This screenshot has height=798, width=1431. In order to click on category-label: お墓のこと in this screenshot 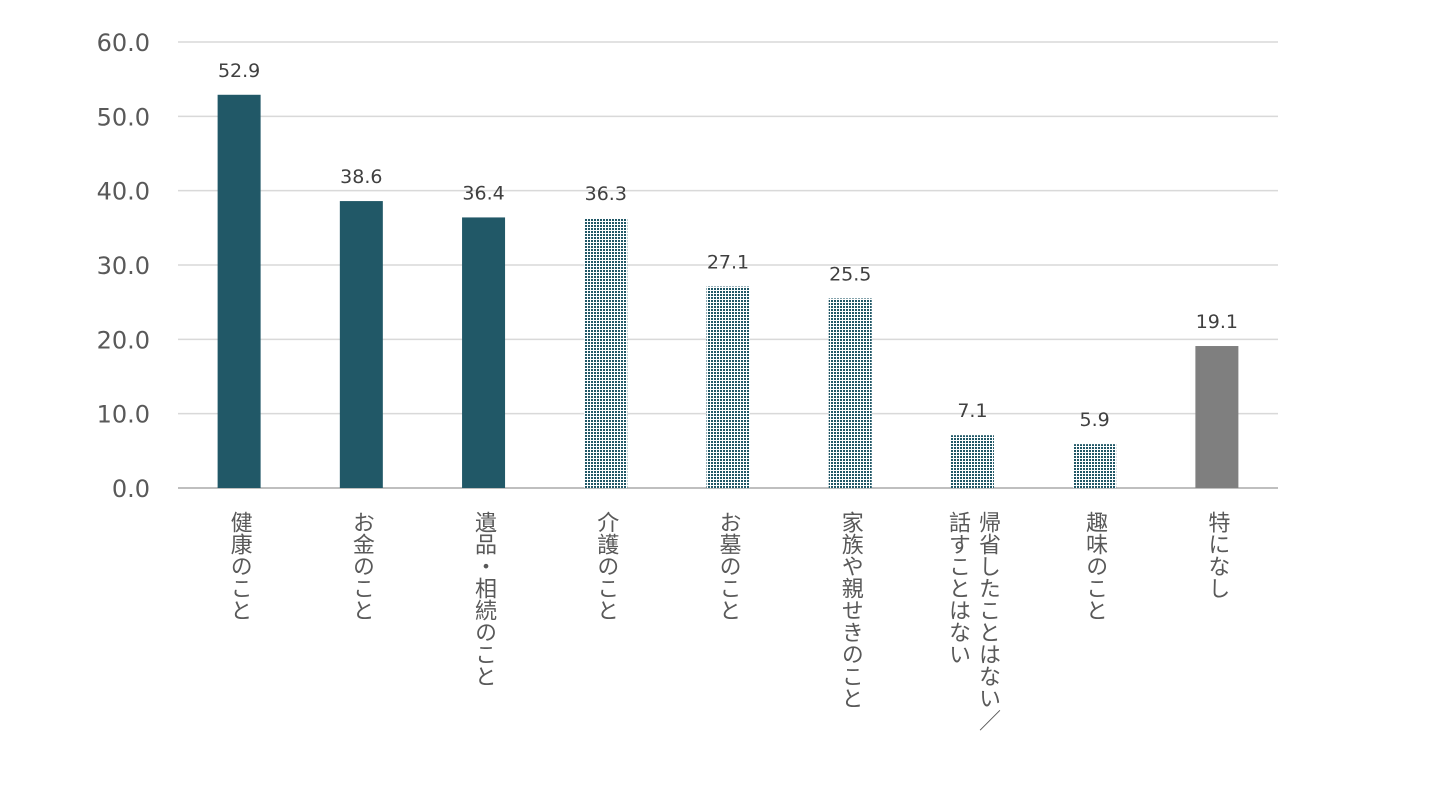, I will do `click(729, 566)`.